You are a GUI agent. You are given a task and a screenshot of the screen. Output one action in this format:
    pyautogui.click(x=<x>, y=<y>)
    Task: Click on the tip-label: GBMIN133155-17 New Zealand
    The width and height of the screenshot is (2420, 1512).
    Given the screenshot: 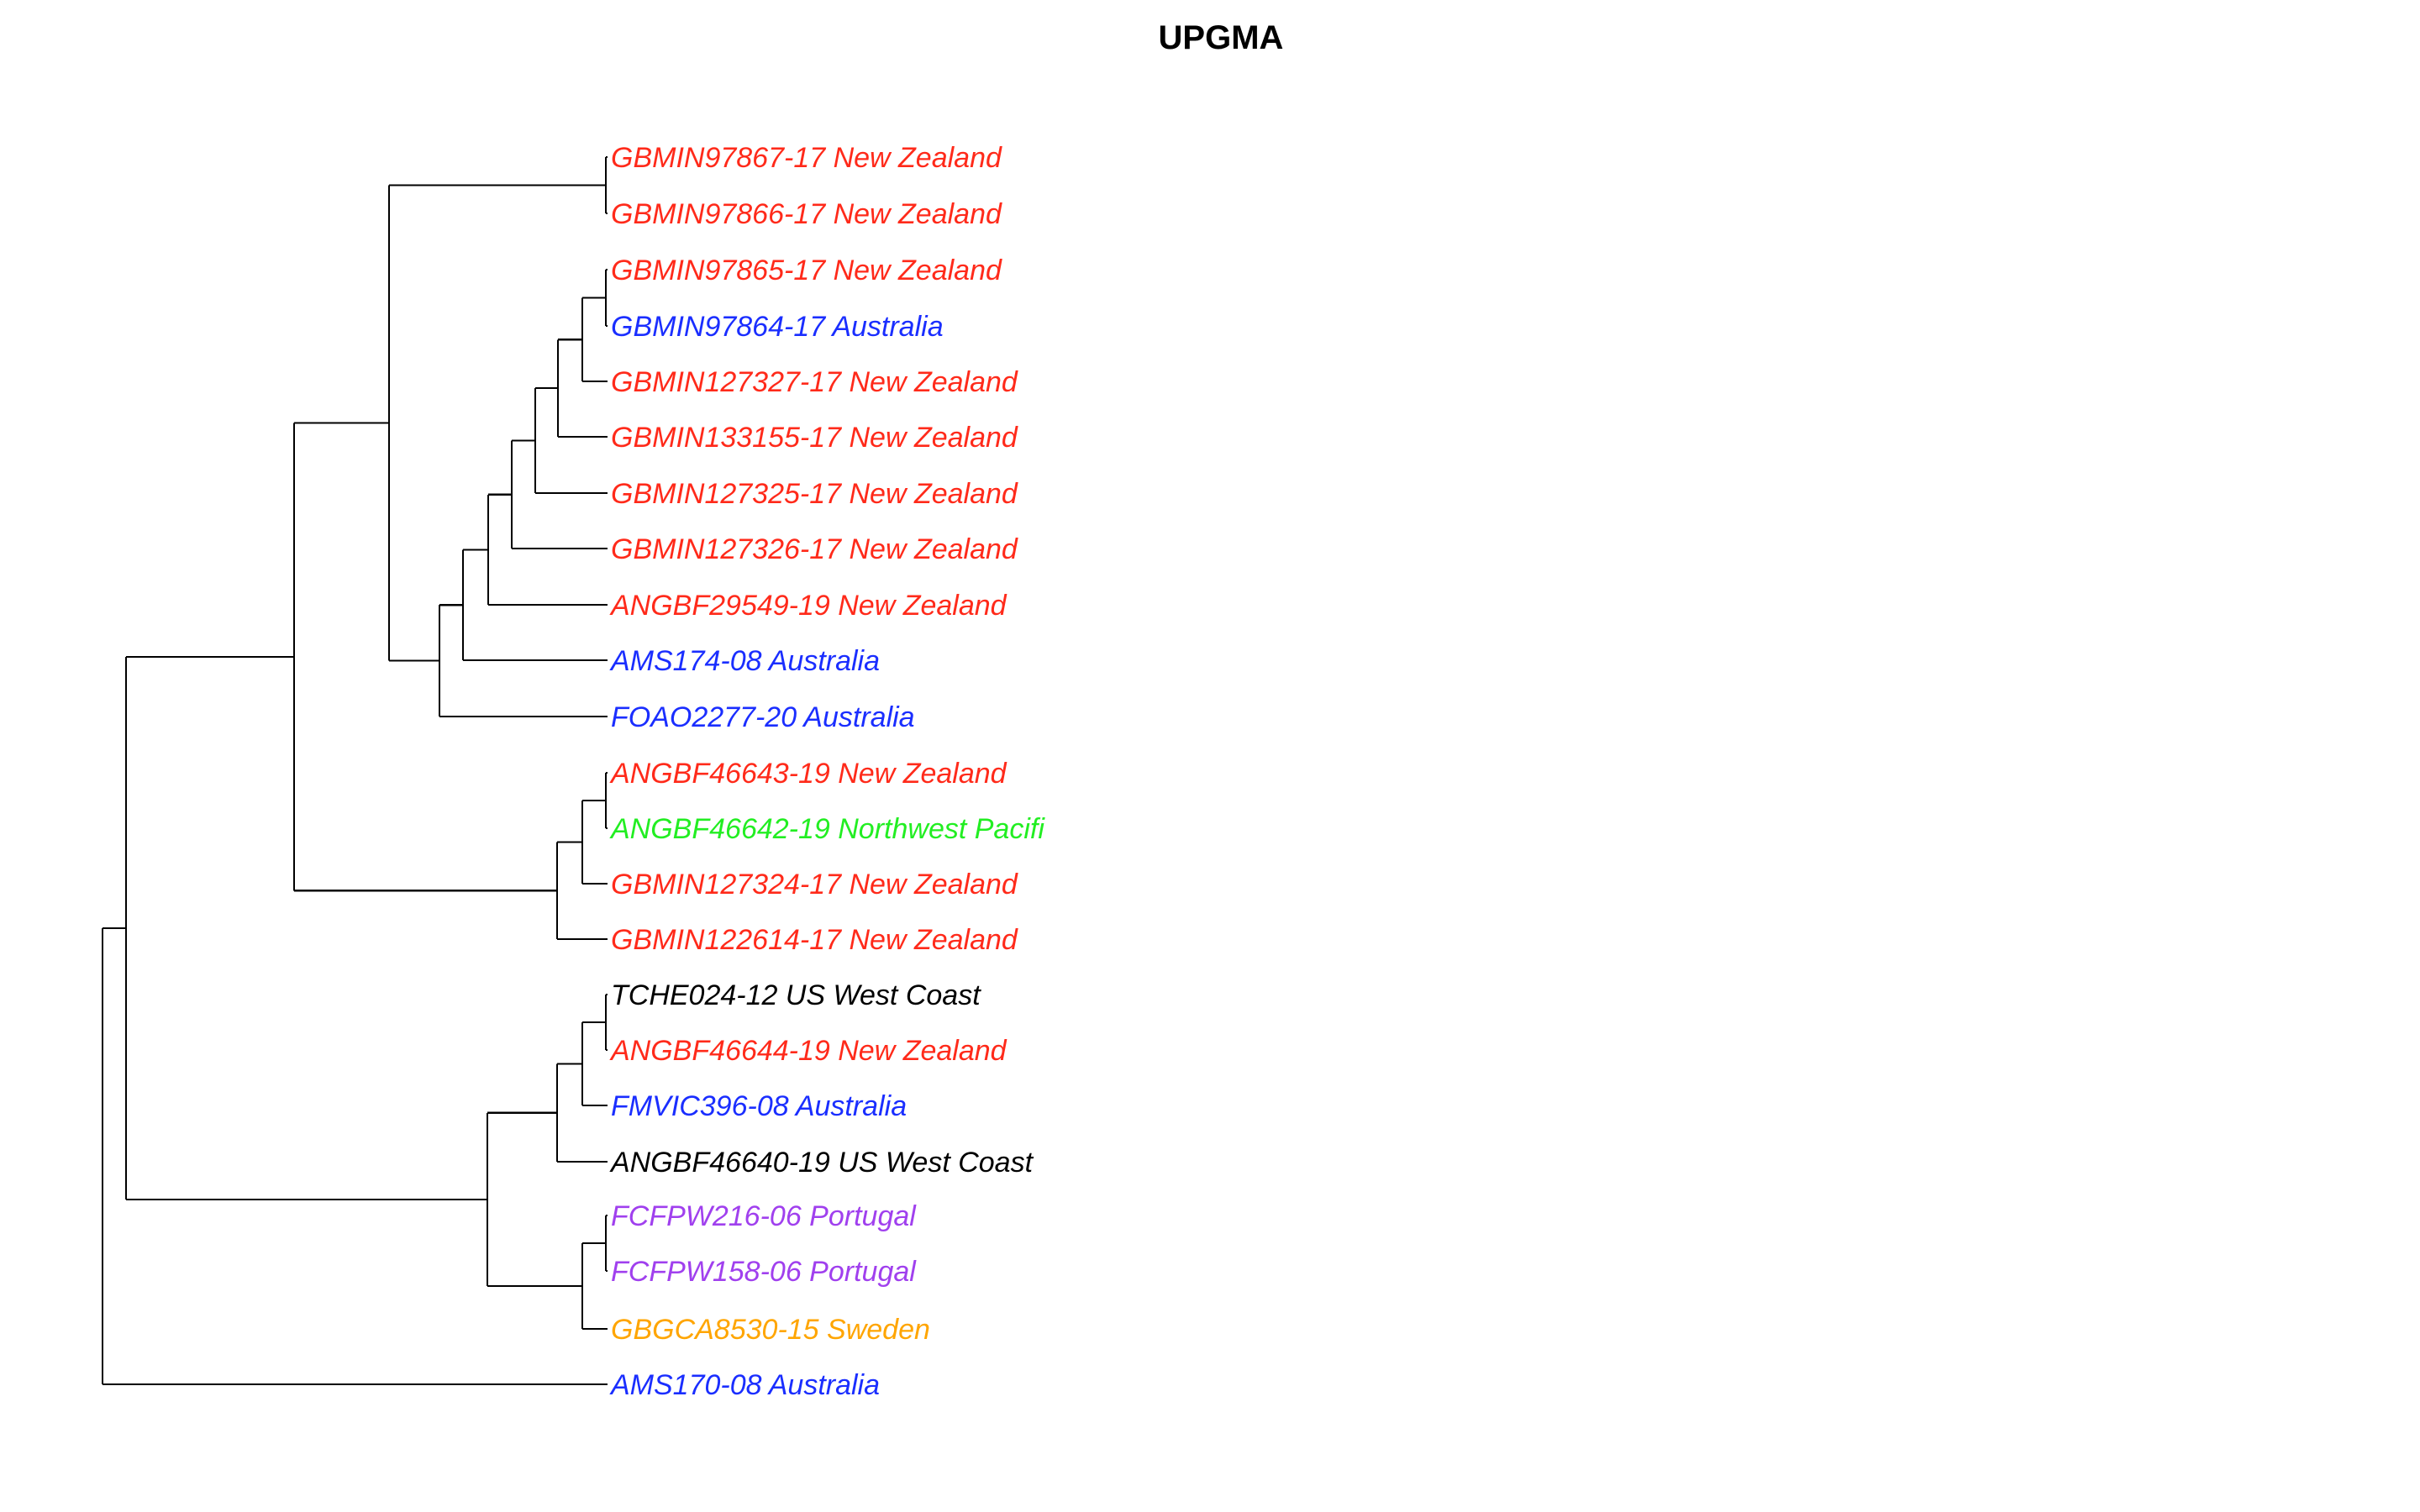 What is the action you would take?
    pyautogui.click(x=814, y=438)
    